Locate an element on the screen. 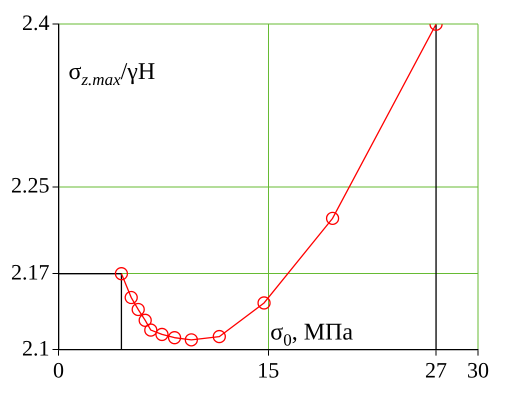  y-tick-label: 2.1 is located at coordinates (36, 347).